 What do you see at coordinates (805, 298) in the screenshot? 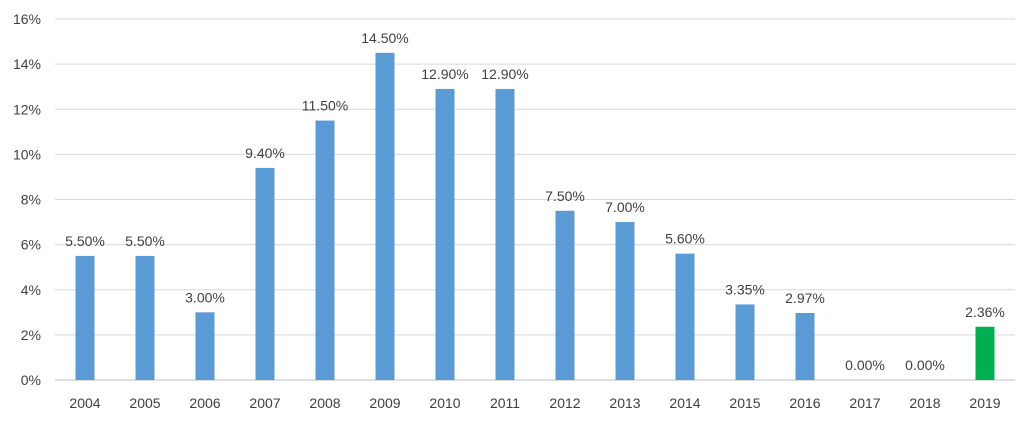
I see `data-label-2016: 2.97%` at bounding box center [805, 298].